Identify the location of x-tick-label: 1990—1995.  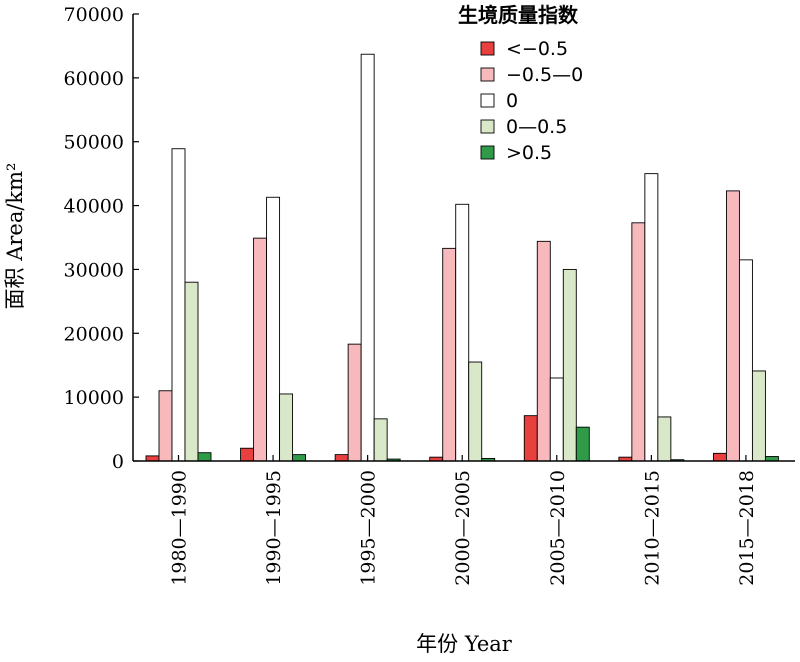
(274, 528).